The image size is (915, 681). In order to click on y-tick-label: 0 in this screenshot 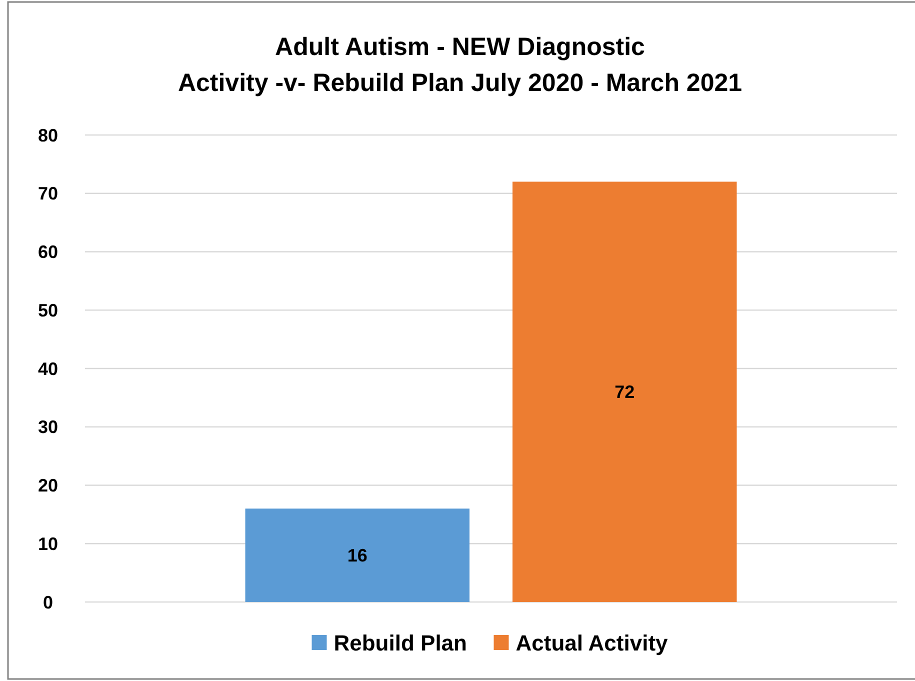, I will do `click(48, 602)`.